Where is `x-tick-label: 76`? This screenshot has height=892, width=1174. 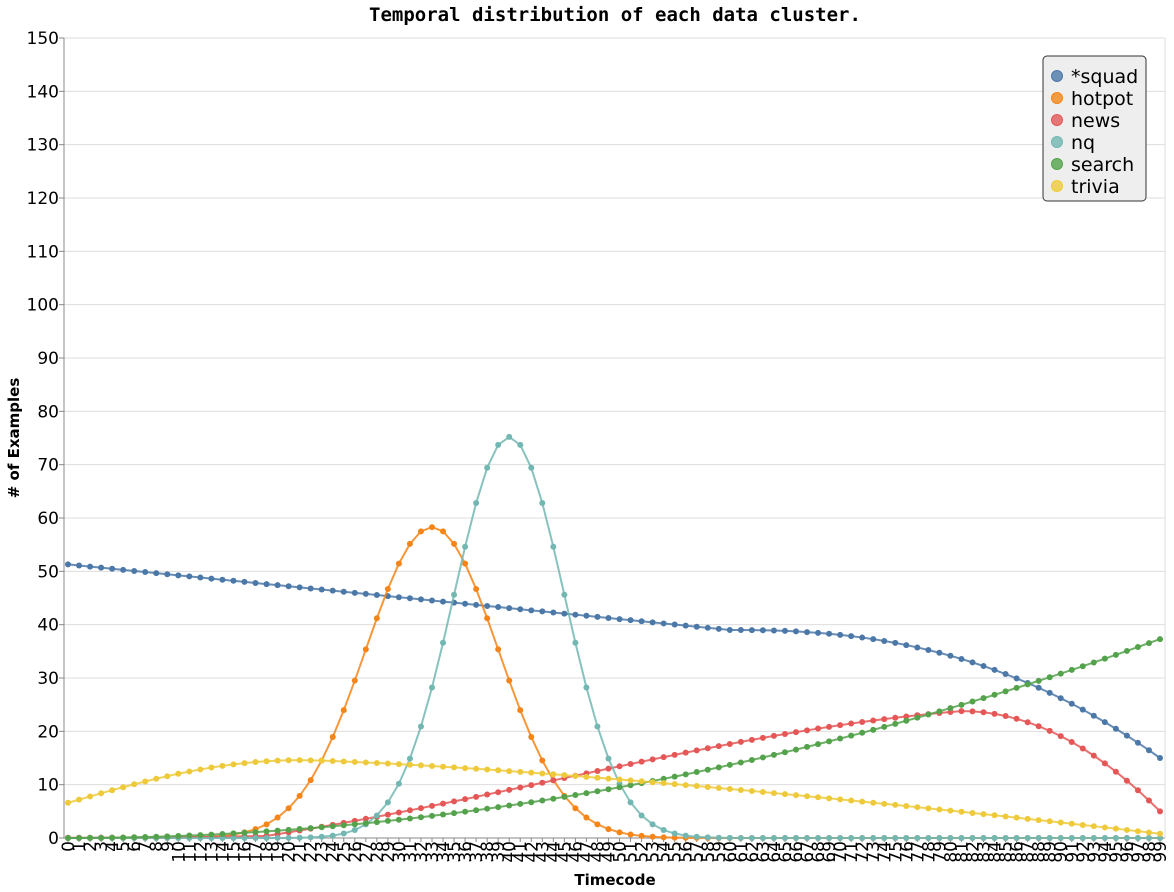
x-tick-label: 76 is located at coordinates (907, 852).